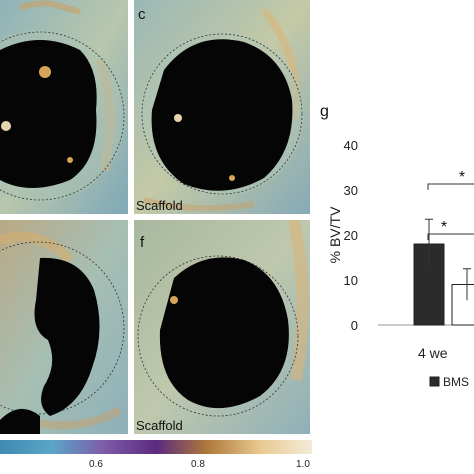  I want to click on micro-ct-panel-bottom-left, so click(64, 327).